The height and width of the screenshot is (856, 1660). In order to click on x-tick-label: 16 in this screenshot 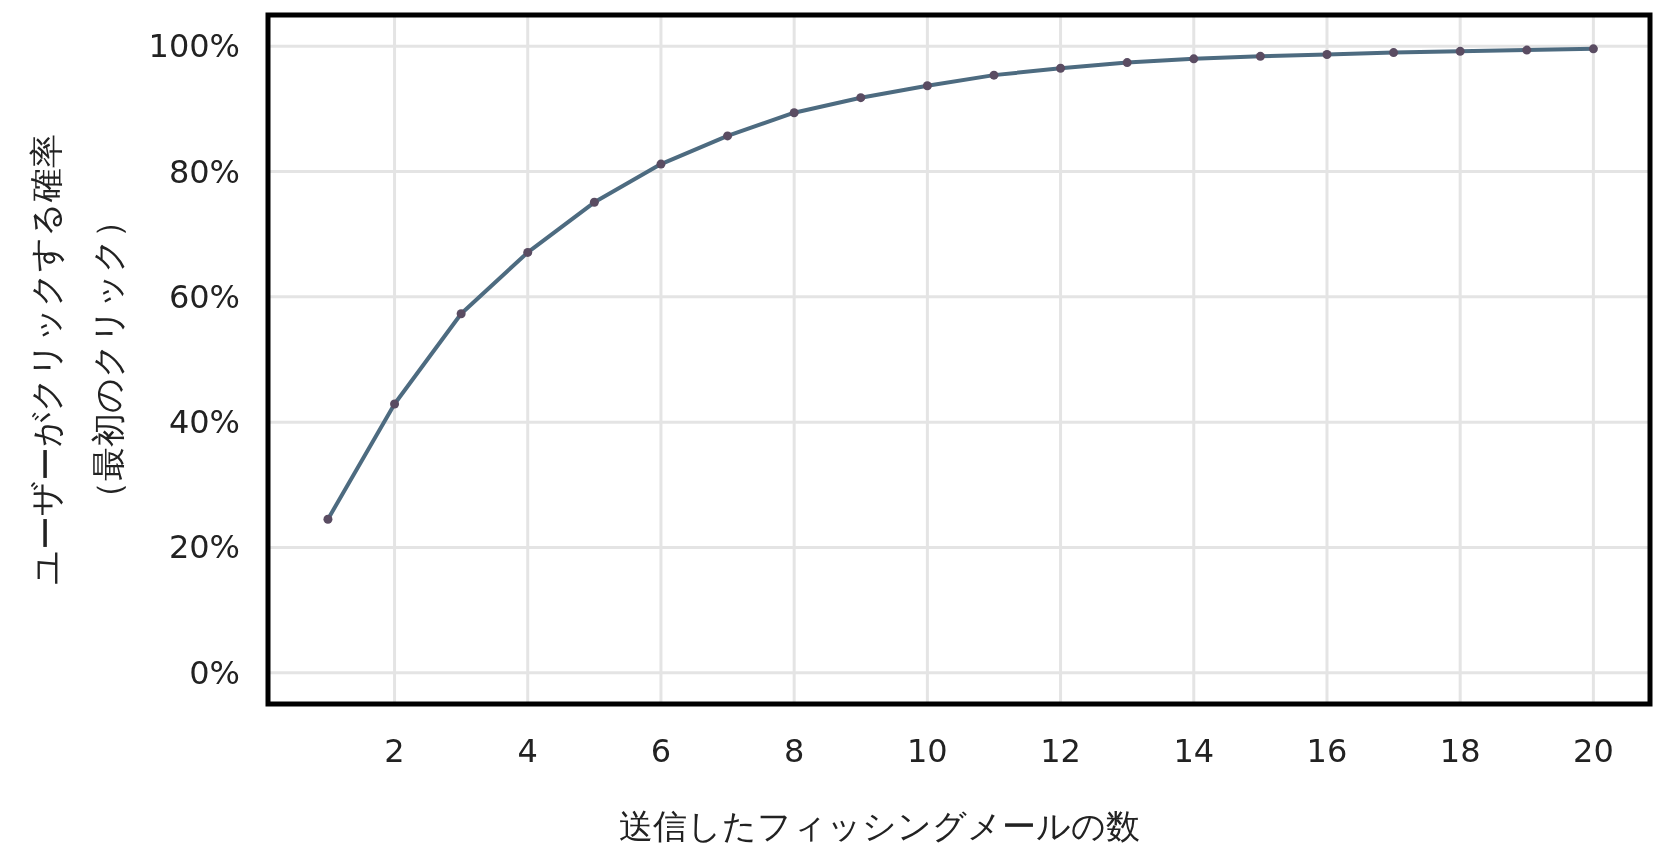, I will do `click(1327, 751)`.